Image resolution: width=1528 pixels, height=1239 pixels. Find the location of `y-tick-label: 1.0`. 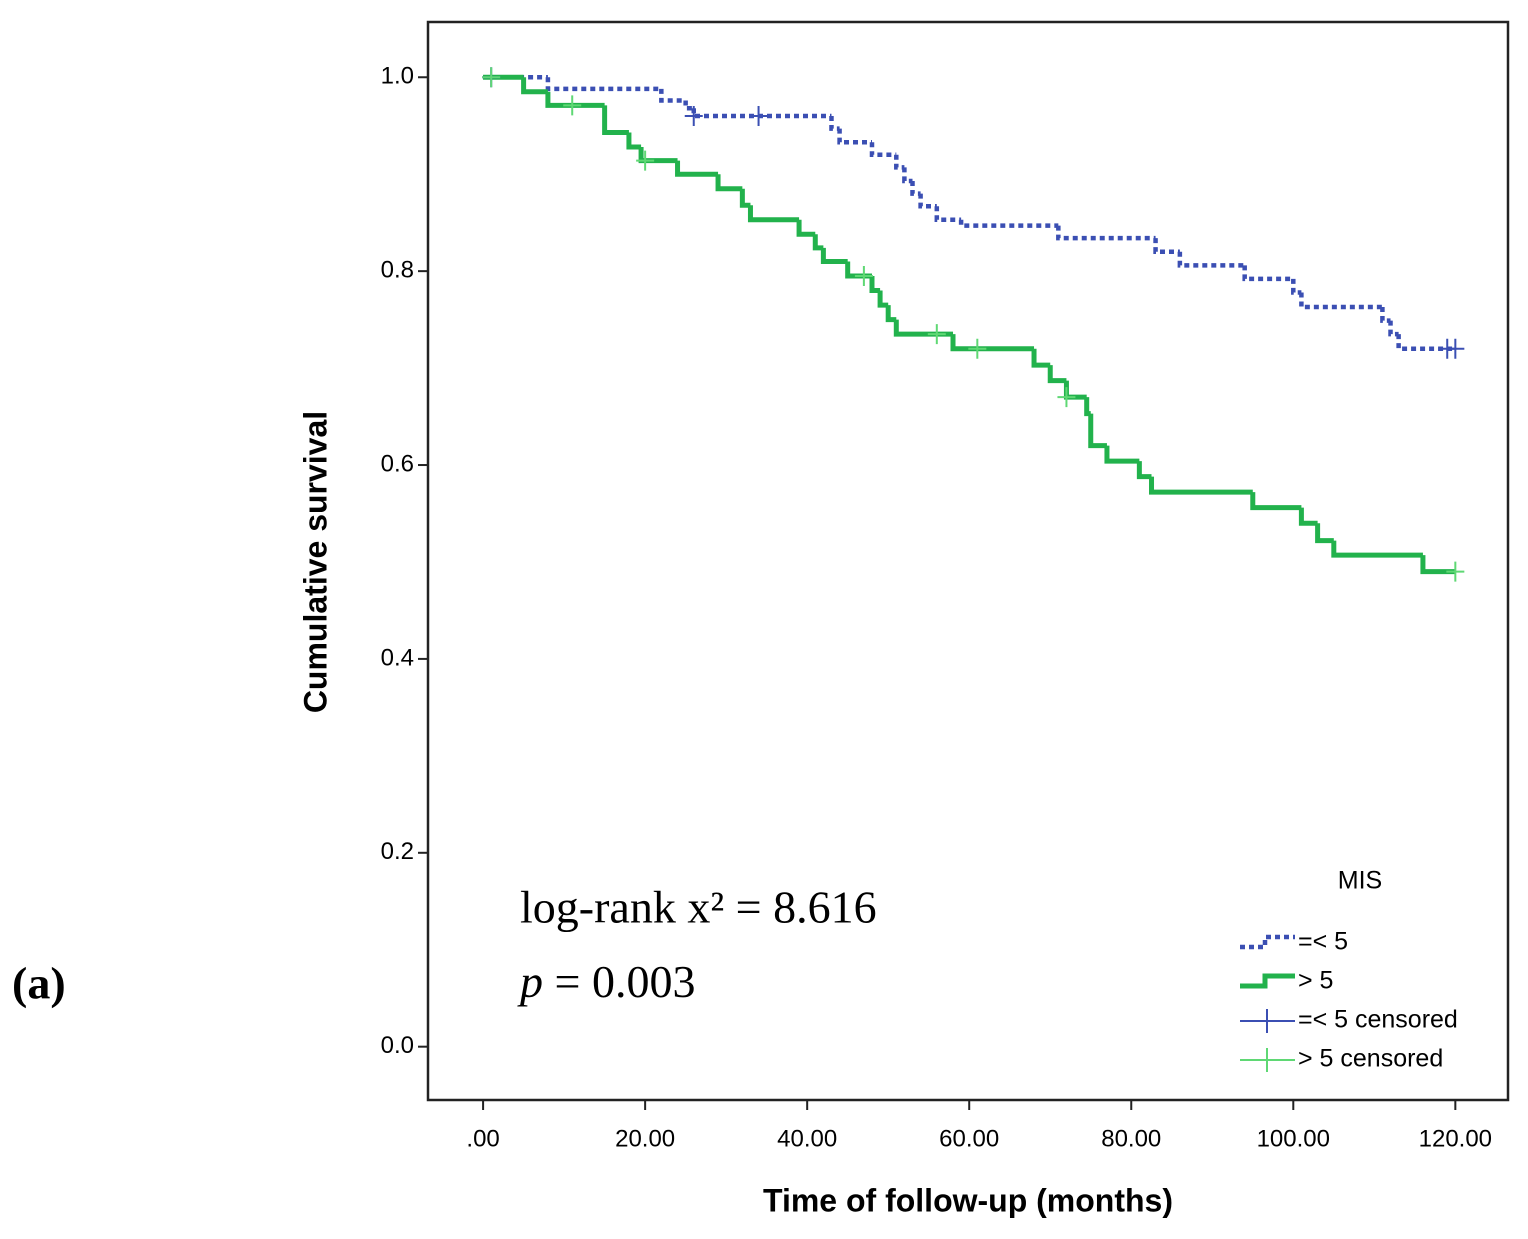

y-tick-label: 1.0 is located at coordinates (397, 76).